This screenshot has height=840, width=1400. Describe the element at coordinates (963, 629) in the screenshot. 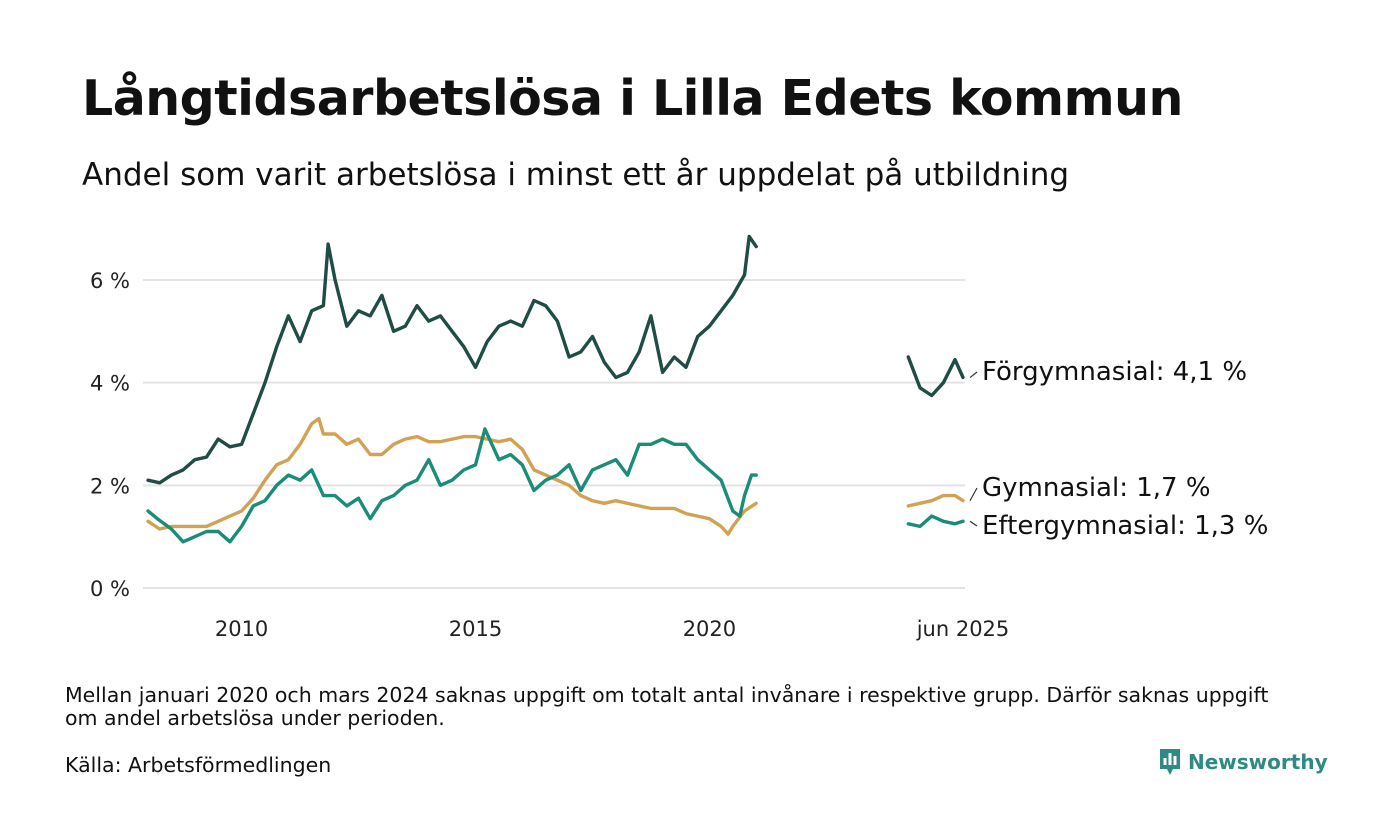

I see `x-tick-label: jun 2025` at that location.